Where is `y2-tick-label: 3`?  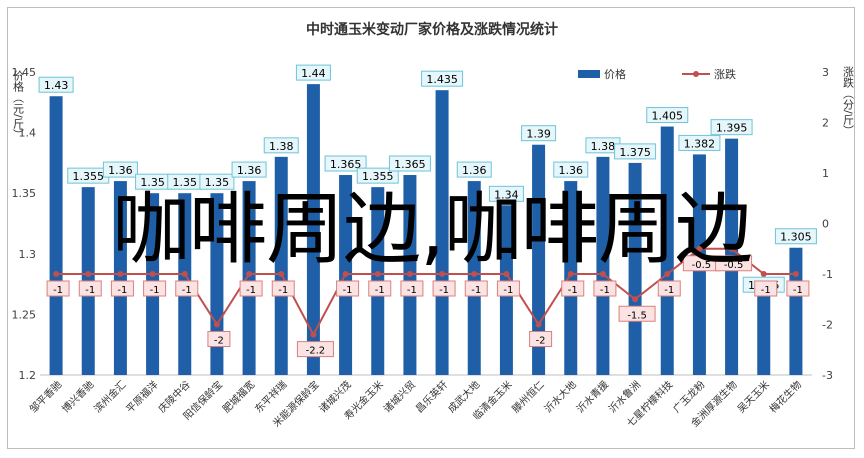 y2-tick-label: 3 is located at coordinates (825, 72).